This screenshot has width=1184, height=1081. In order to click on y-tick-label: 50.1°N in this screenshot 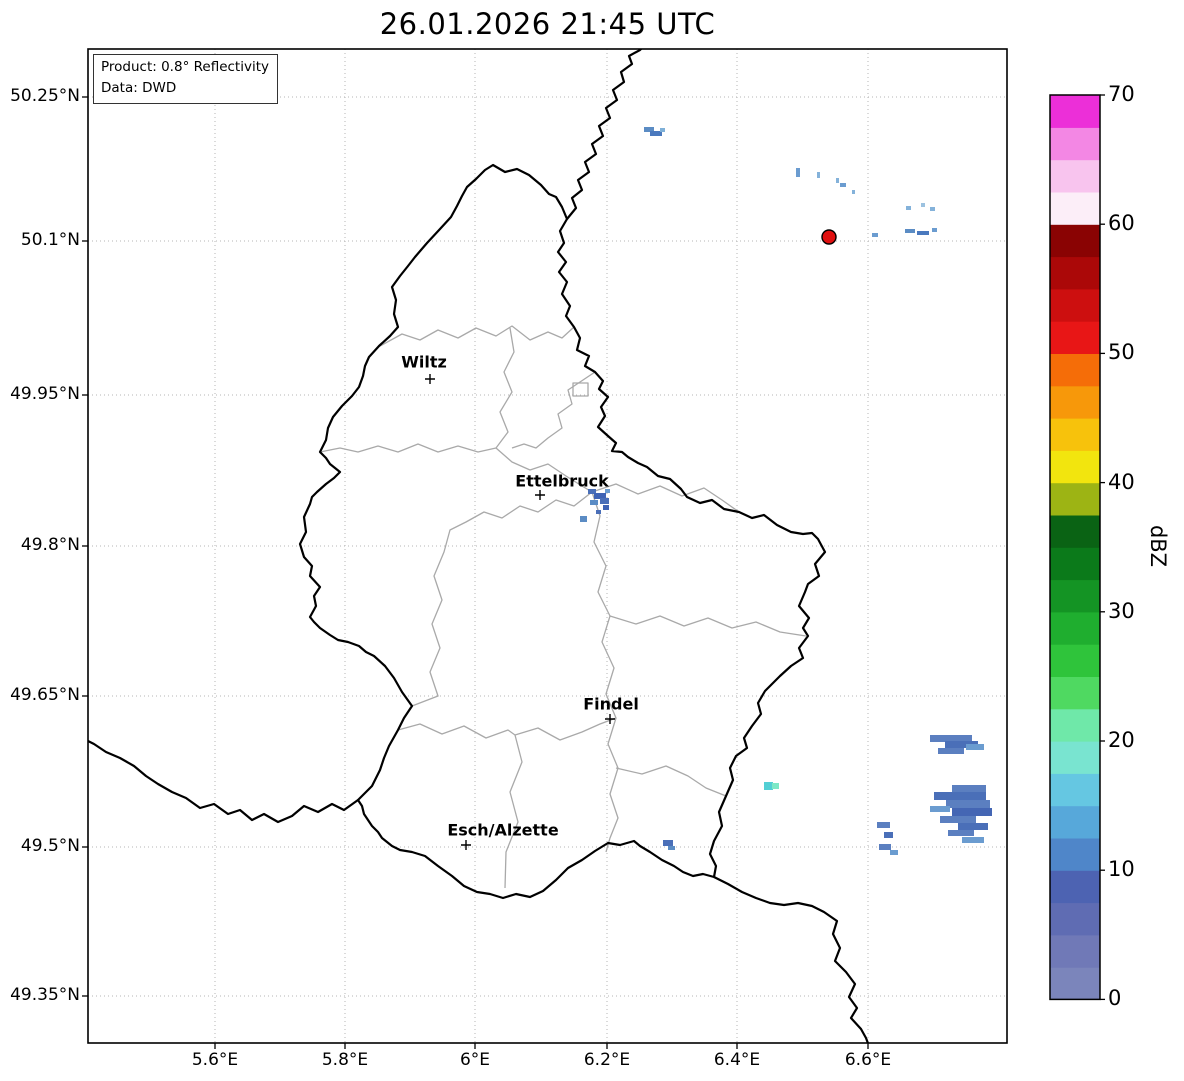, I will do `click(50, 240)`.